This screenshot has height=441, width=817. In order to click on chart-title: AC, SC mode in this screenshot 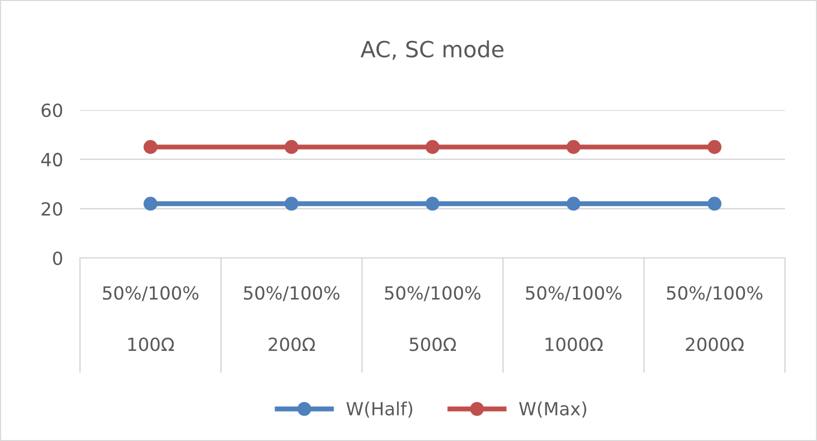, I will do `click(432, 50)`.